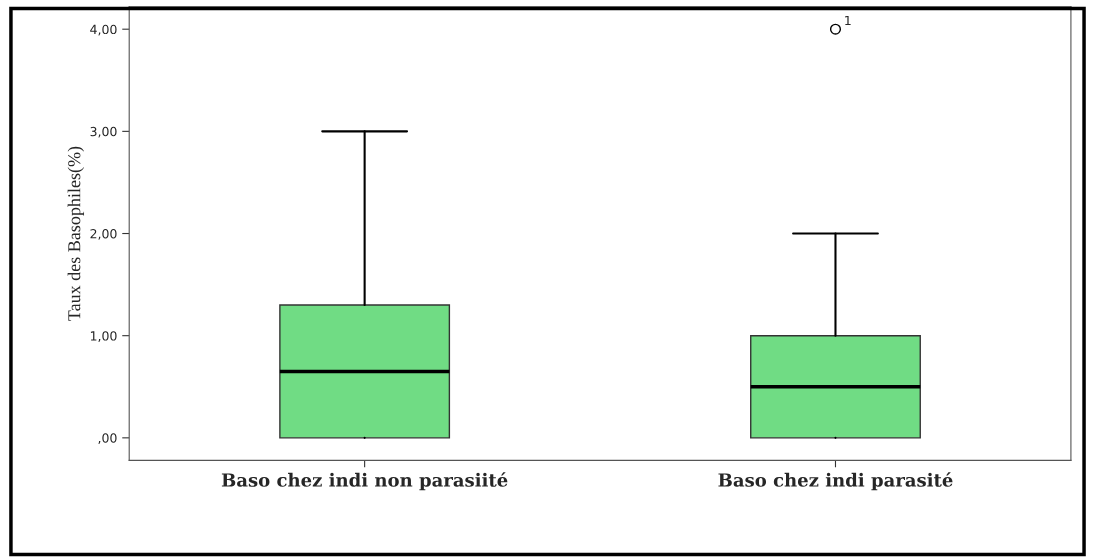 This screenshot has height=560, width=1095. Describe the element at coordinates (107, 439) in the screenshot. I see `y-tick-label: ,00` at that location.